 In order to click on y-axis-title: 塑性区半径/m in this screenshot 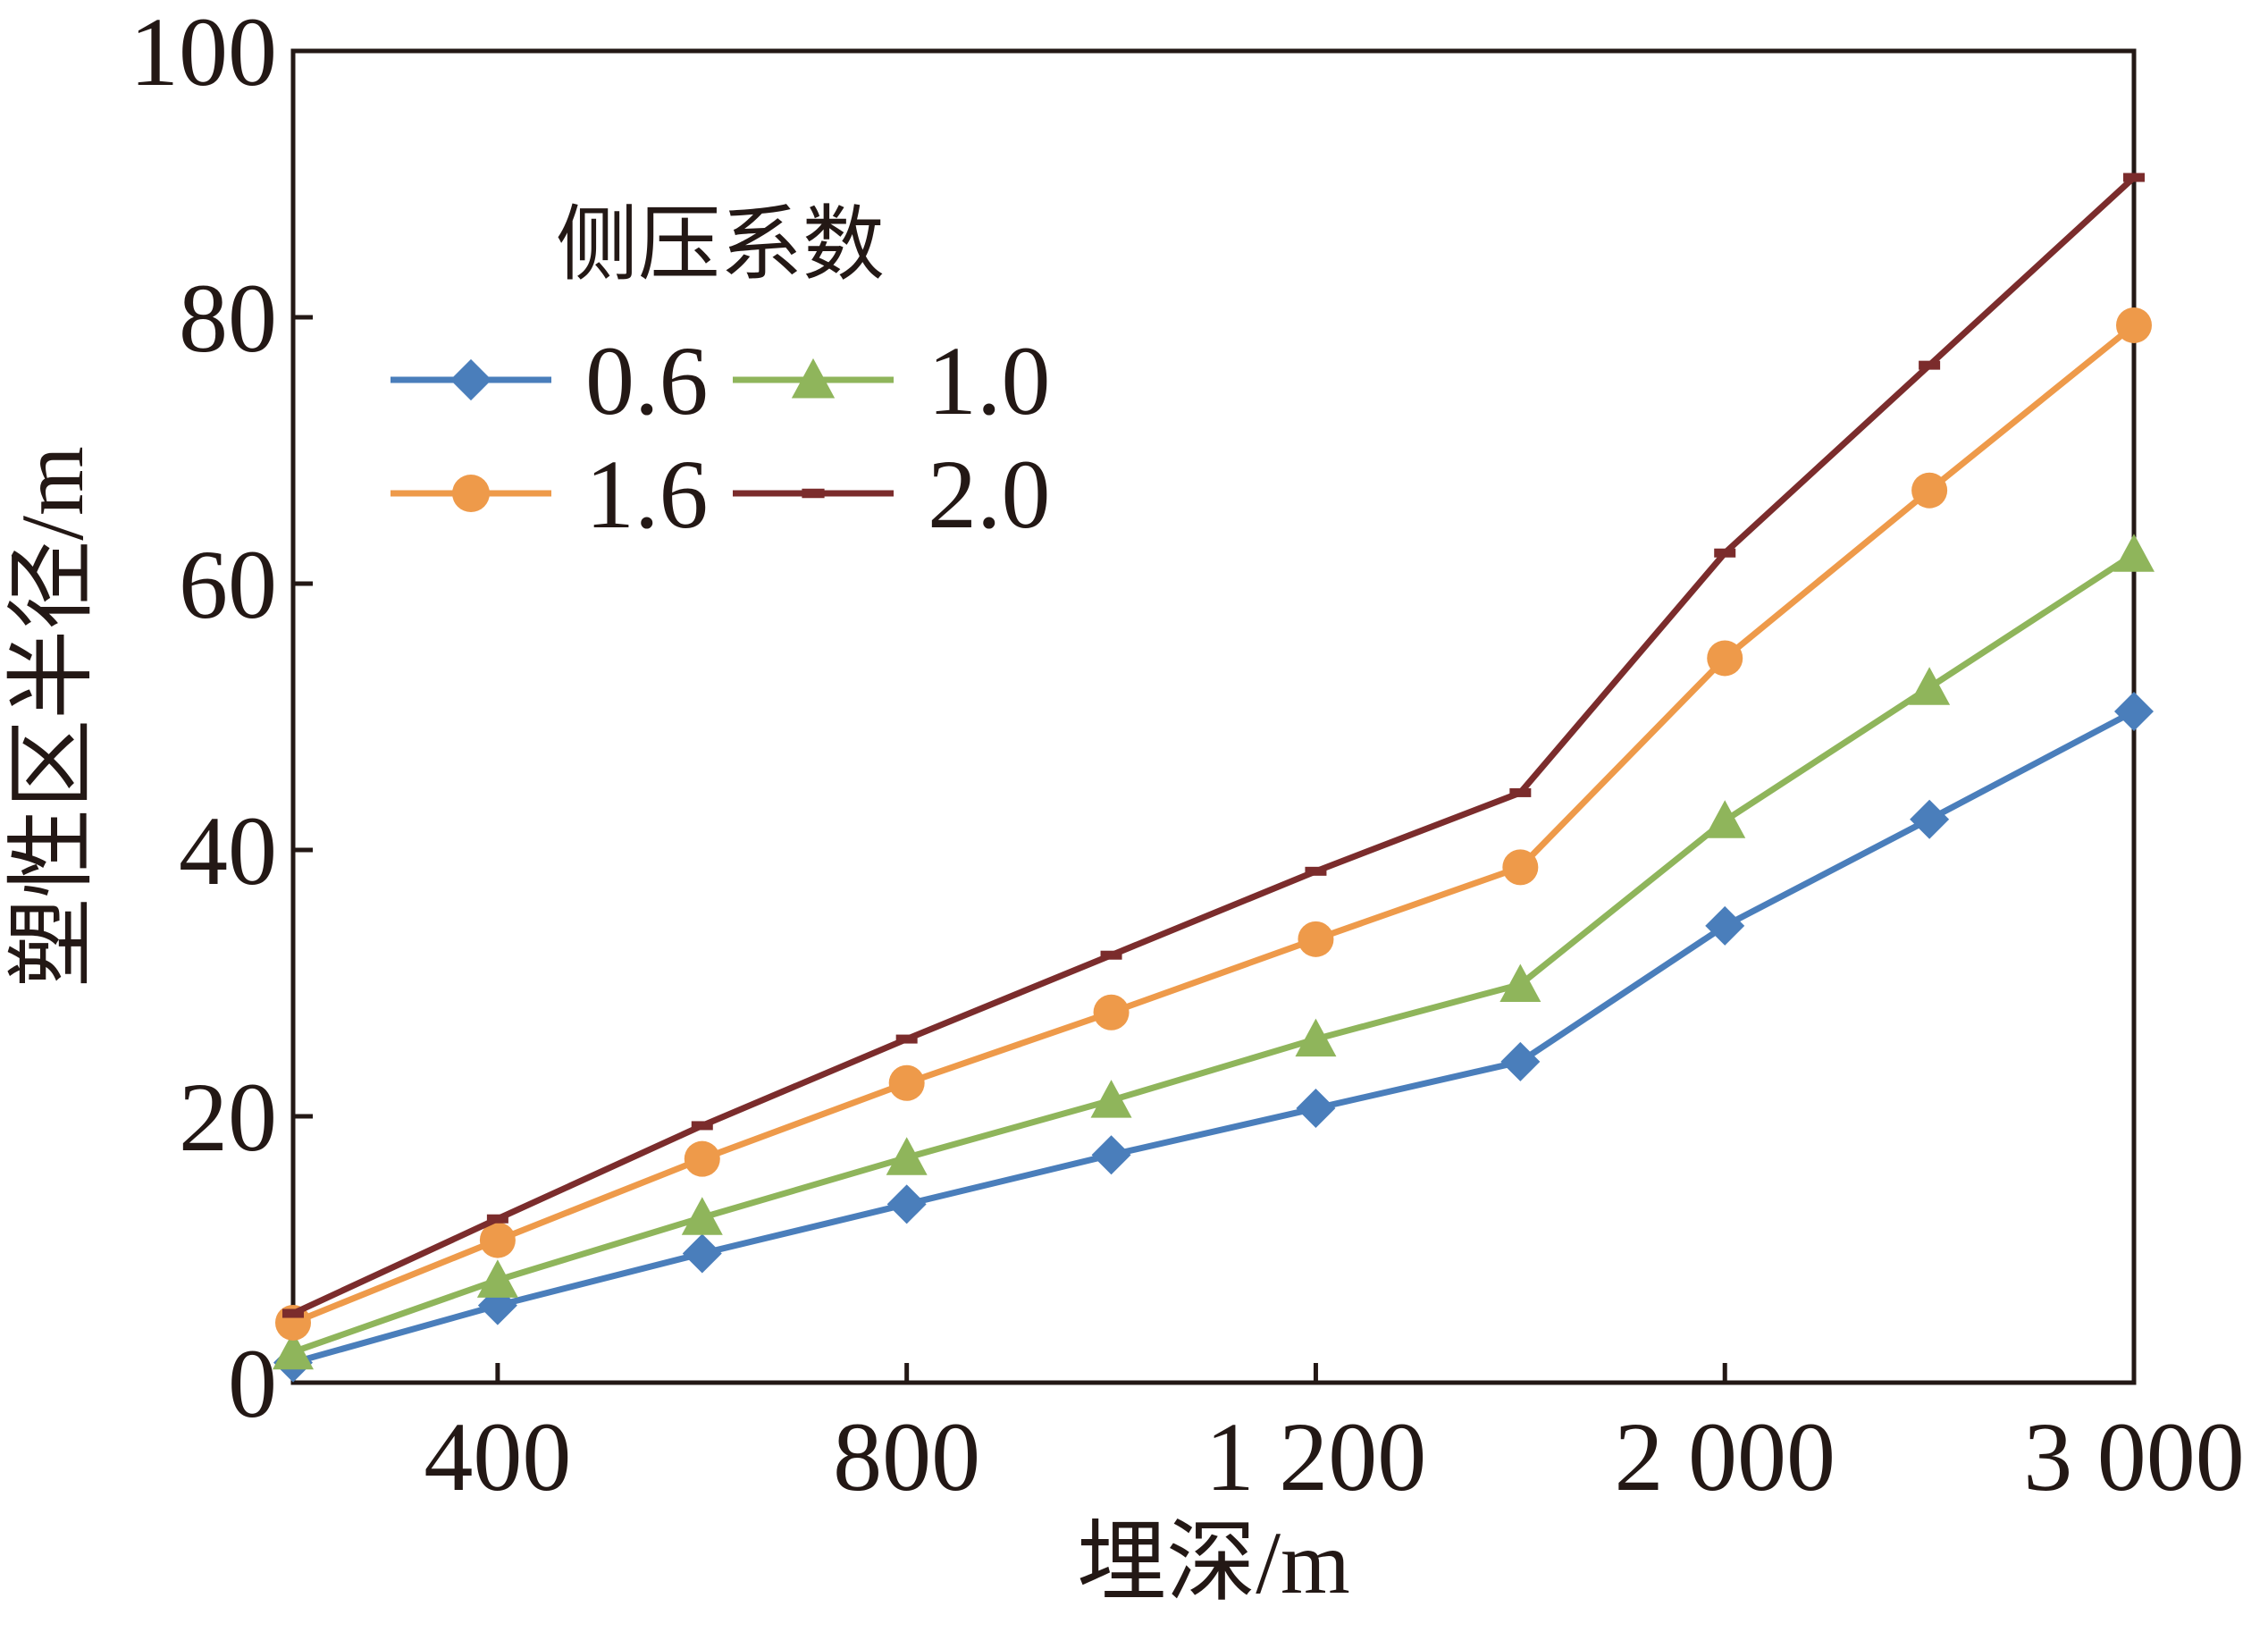, I will do `click(52, 717)`.